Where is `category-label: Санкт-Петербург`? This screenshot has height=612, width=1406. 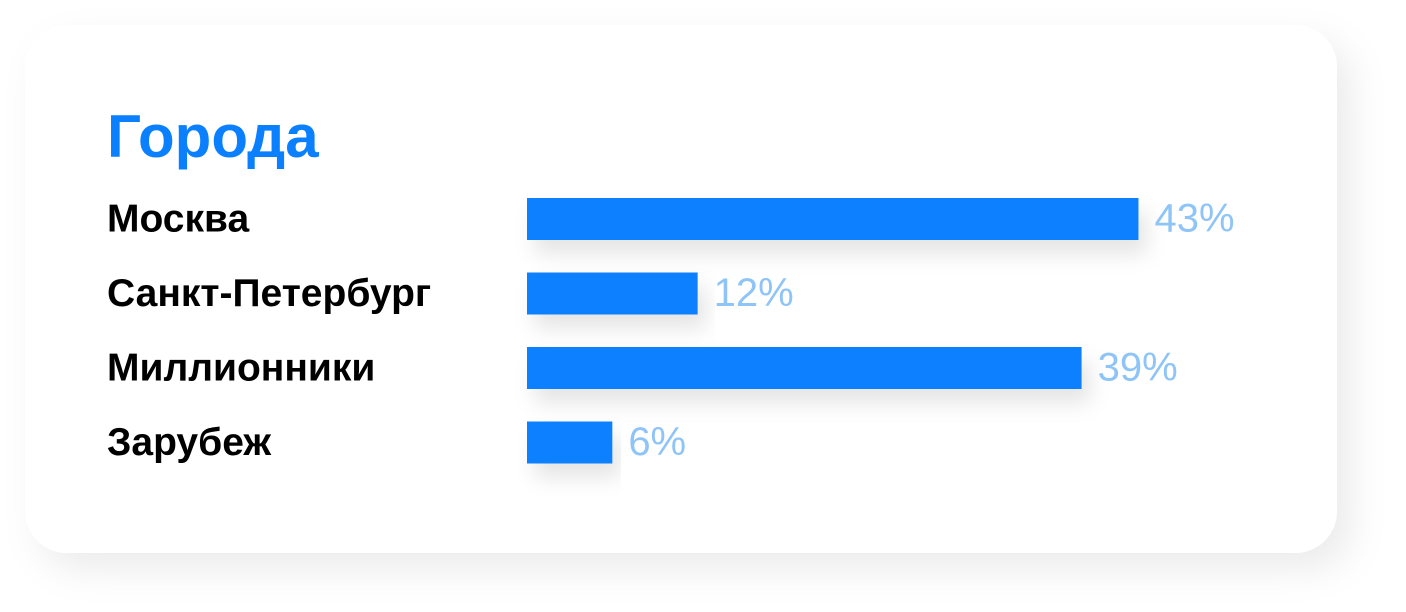
category-label: Санкт-Петербург is located at coordinates (269, 293).